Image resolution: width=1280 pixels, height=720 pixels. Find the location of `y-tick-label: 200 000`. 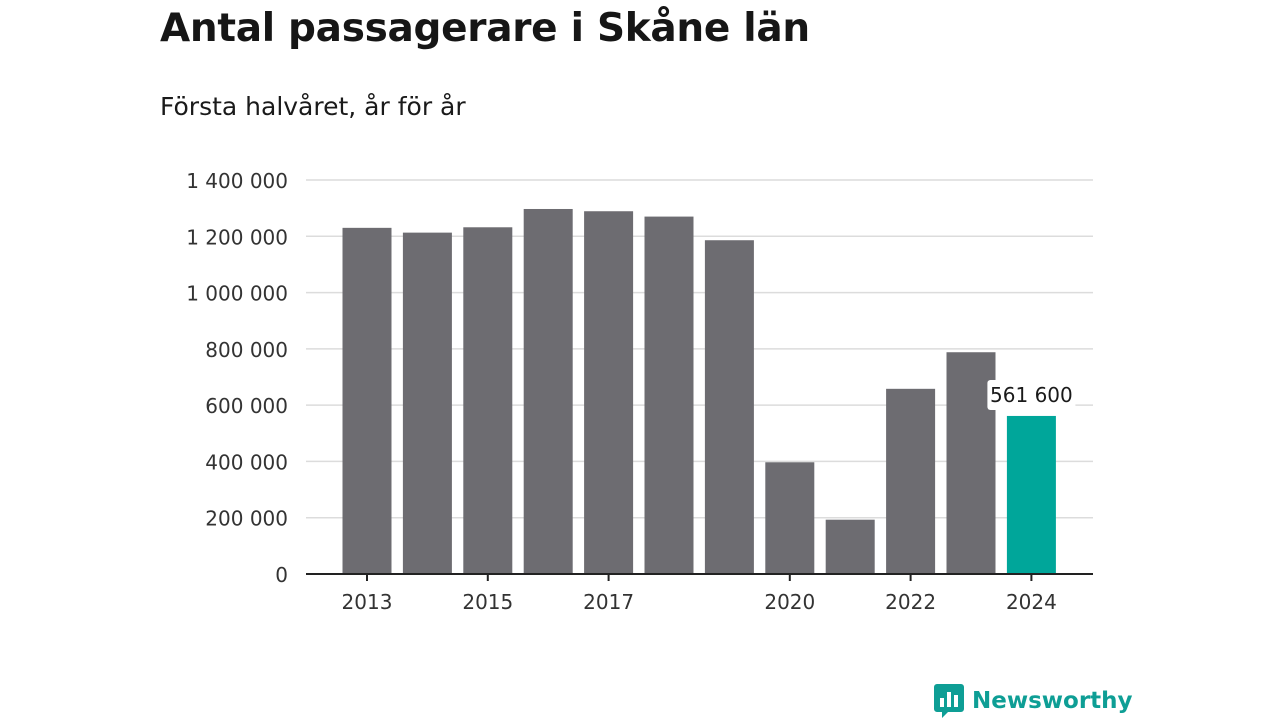

y-tick-label: 200 000 is located at coordinates (246, 519).